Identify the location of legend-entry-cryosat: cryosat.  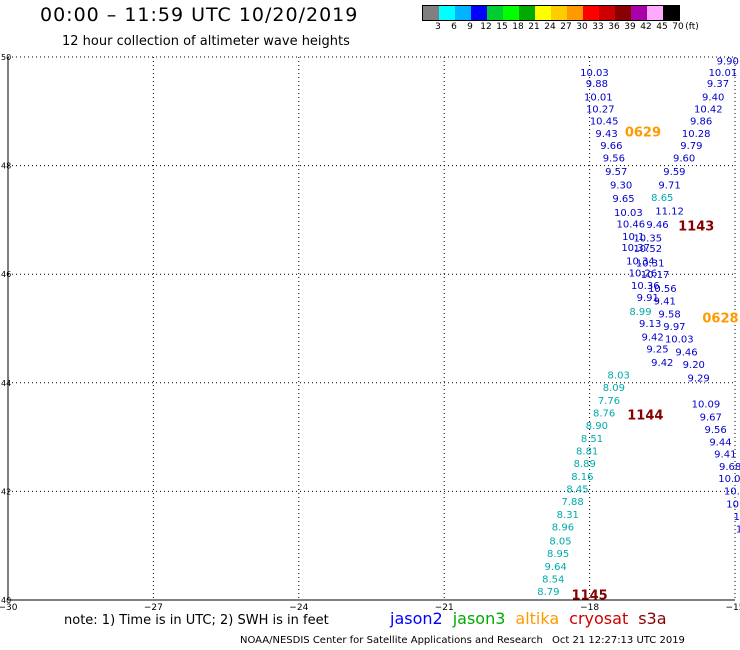
(599, 618).